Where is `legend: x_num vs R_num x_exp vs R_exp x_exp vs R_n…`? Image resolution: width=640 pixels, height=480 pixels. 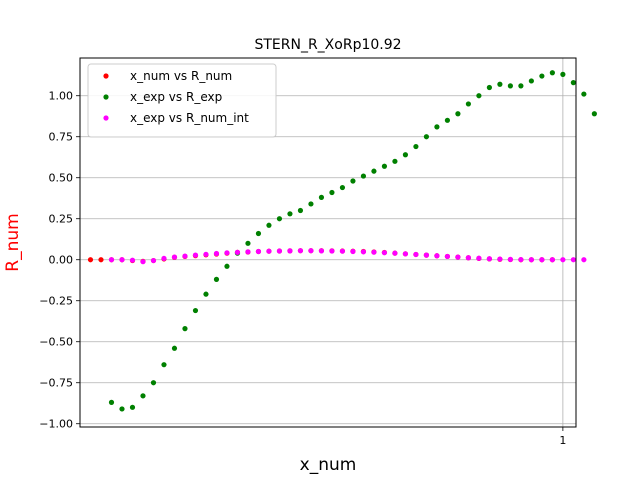 legend: x_num vs R_num x_exp vs R_exp x_exp vs R_n… is located at coordinates (182, 100).